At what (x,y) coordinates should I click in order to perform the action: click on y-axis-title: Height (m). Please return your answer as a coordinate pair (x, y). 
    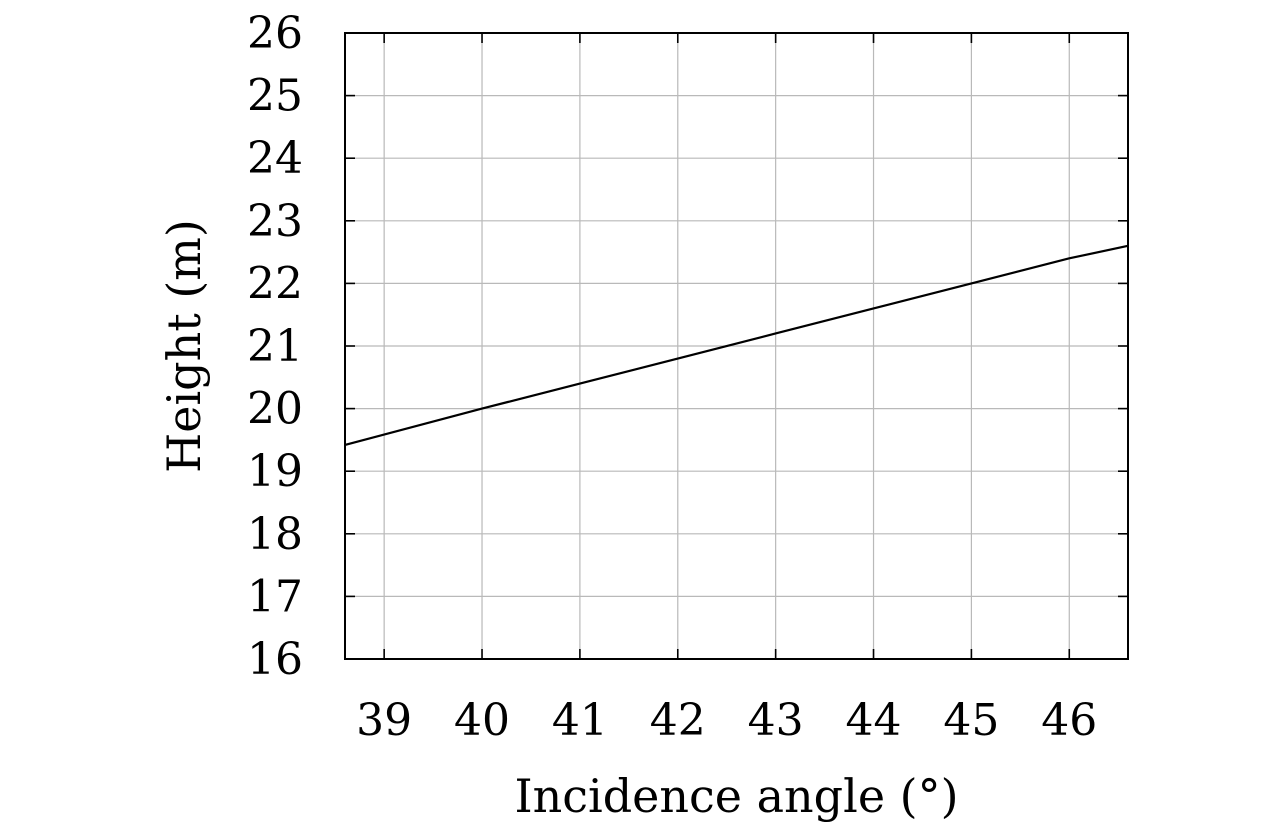
    Looking at the image, I should click on (184, 346).